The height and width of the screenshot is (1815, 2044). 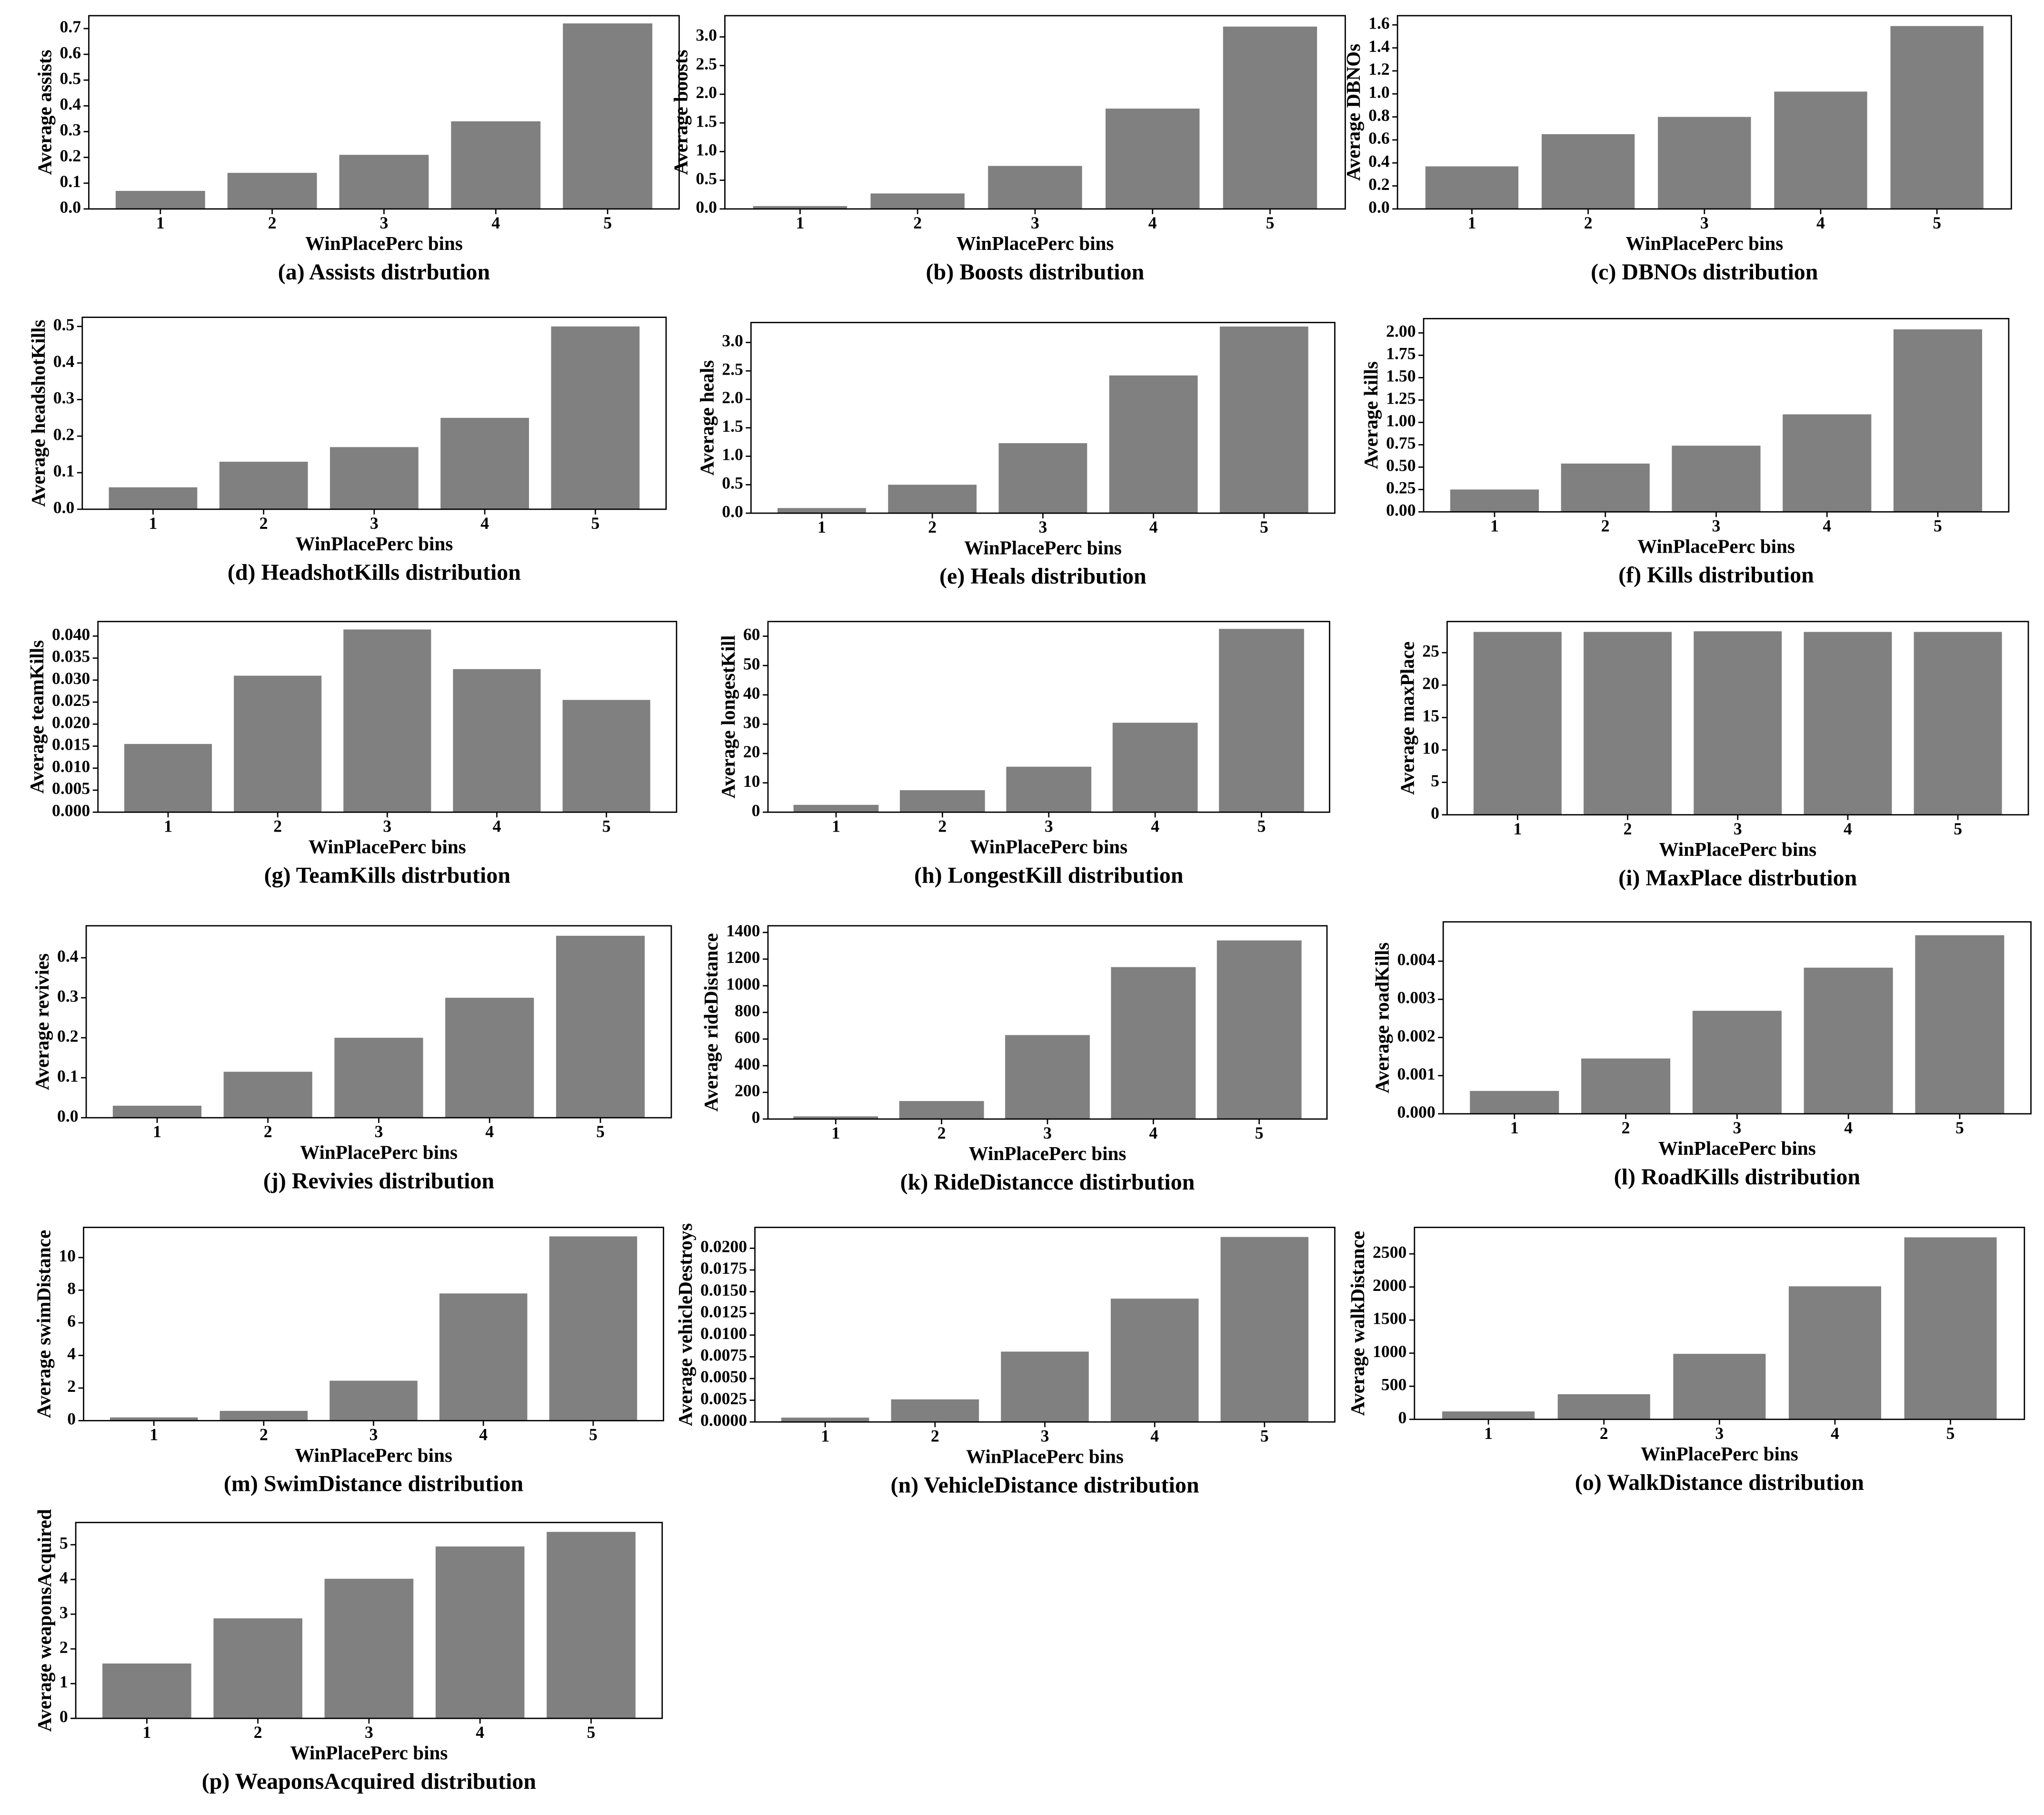 What do you see at coordinates (723, 1399) in the screenshot?
I see `y-tick-label: 0.0025` at bounding box center [723, 1399].